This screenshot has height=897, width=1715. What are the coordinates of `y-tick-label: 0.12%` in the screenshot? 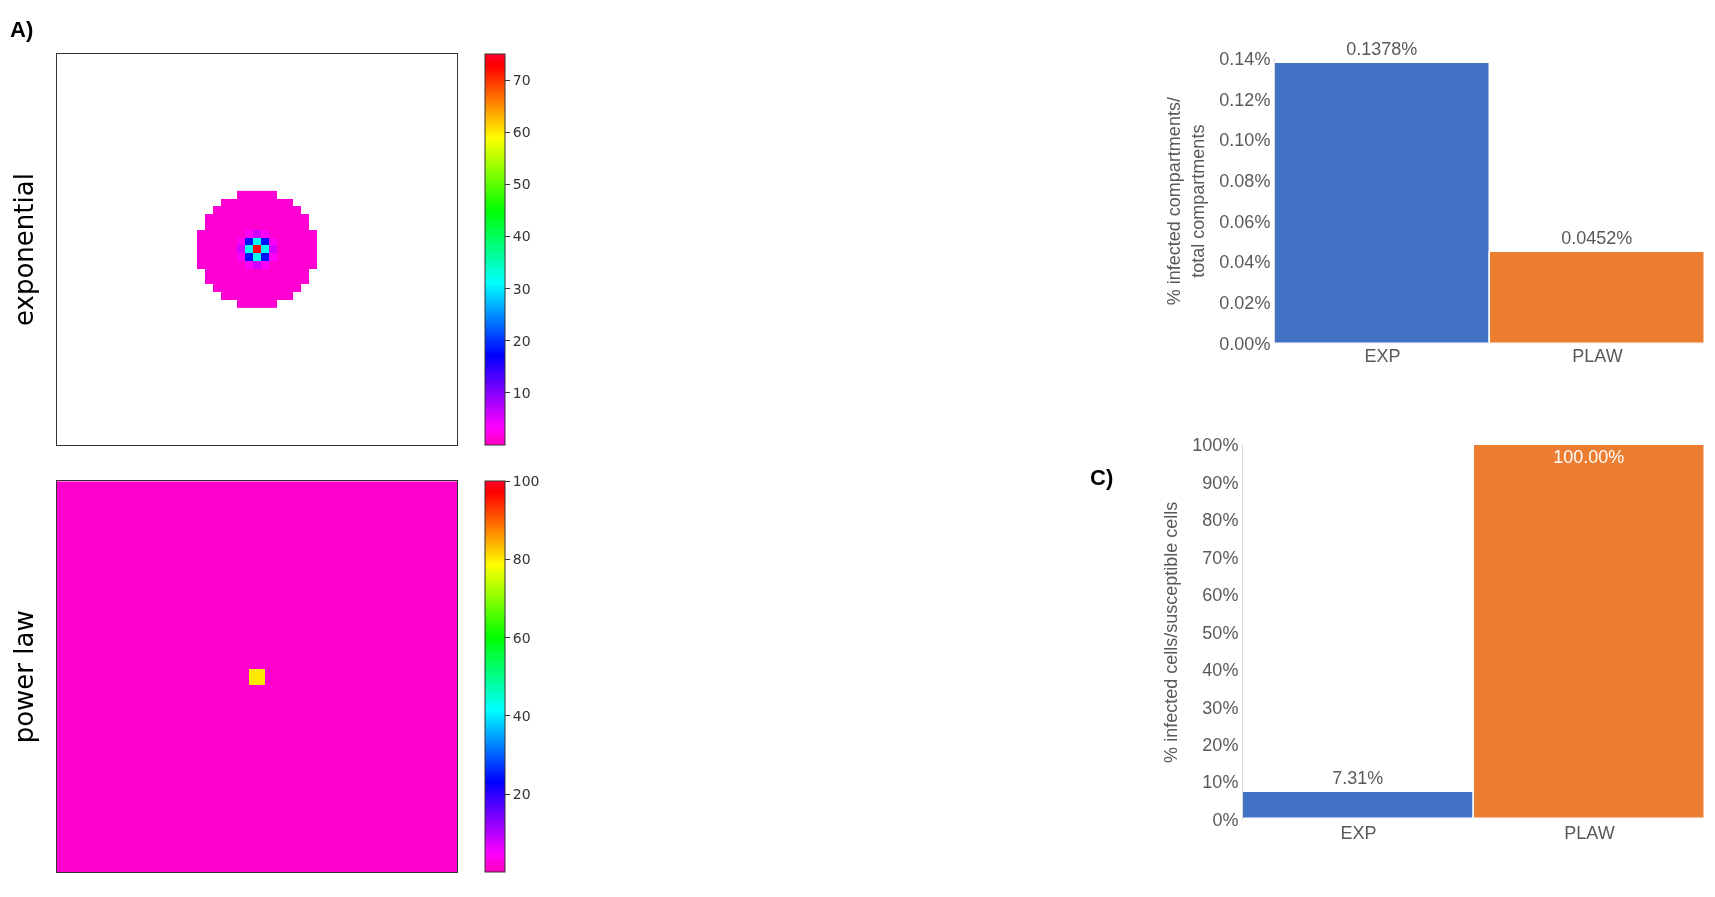 It's located at (1245, 99).